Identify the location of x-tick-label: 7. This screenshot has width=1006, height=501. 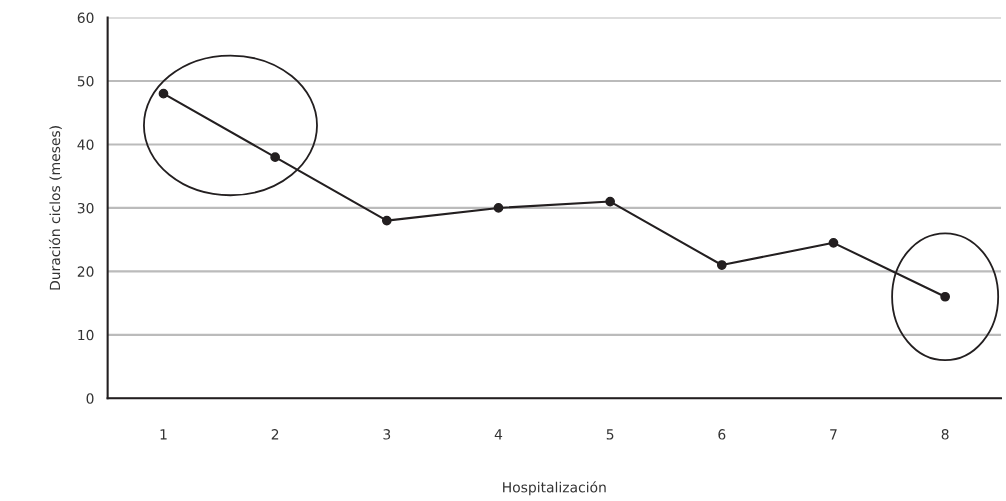
(833, 434).